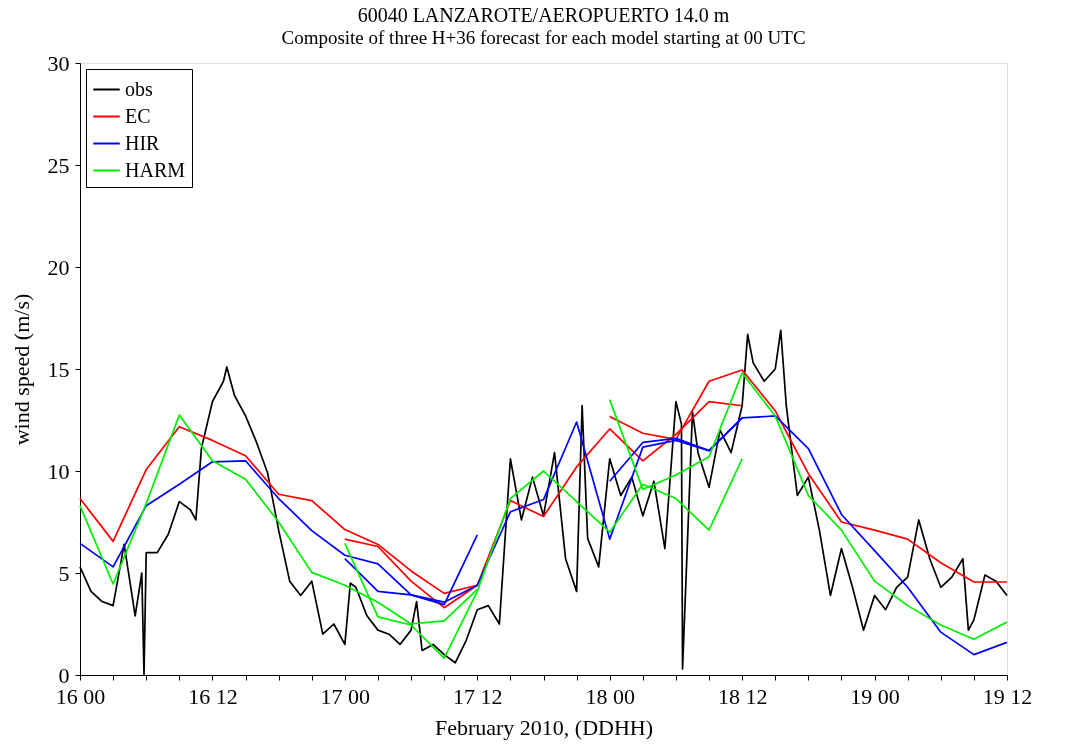 The image size is (1072, 744). What do you see at coordinates (544, 727) in the screenshot?
I see `x-axis-title: February 2010, (DDHH)` at bounding box center [544, 727].